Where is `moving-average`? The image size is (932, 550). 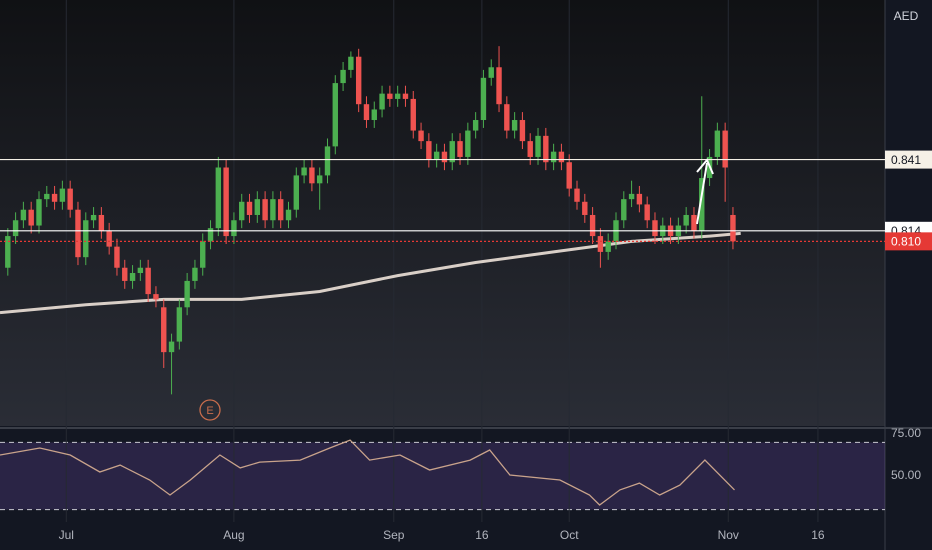 moving-average is located at coordinates (370, 273).